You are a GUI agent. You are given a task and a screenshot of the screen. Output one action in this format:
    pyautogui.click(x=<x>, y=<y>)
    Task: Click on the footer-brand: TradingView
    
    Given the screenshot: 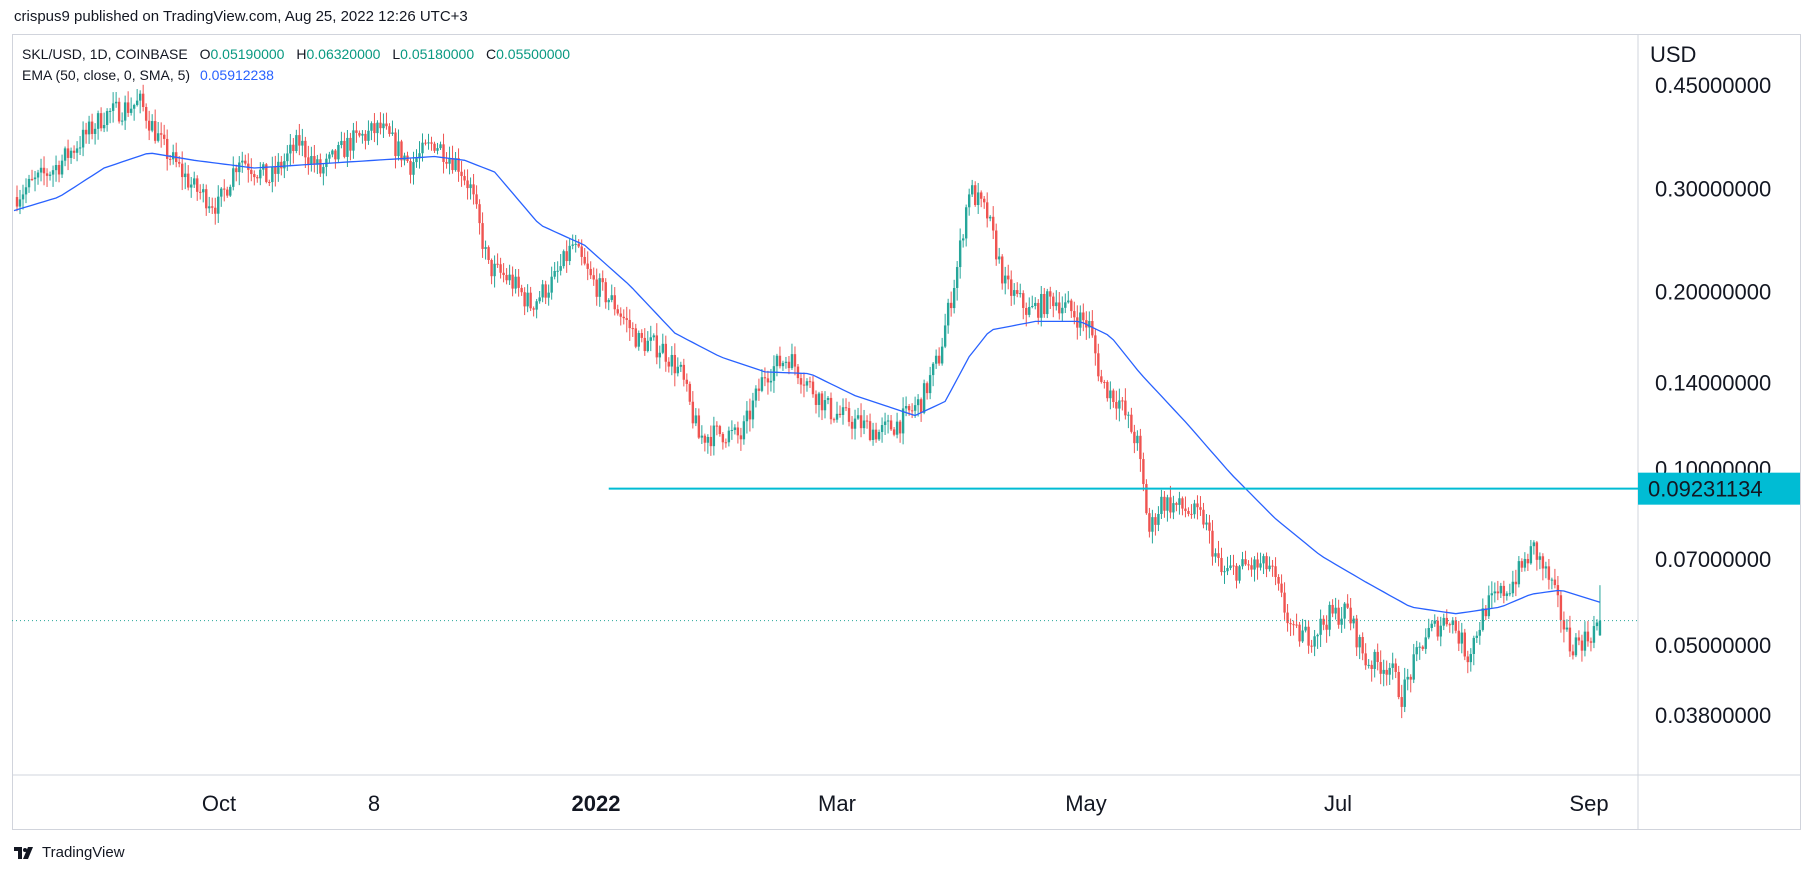 What is the action you would take?
    pyautogui.click(x=69, y=852)
    